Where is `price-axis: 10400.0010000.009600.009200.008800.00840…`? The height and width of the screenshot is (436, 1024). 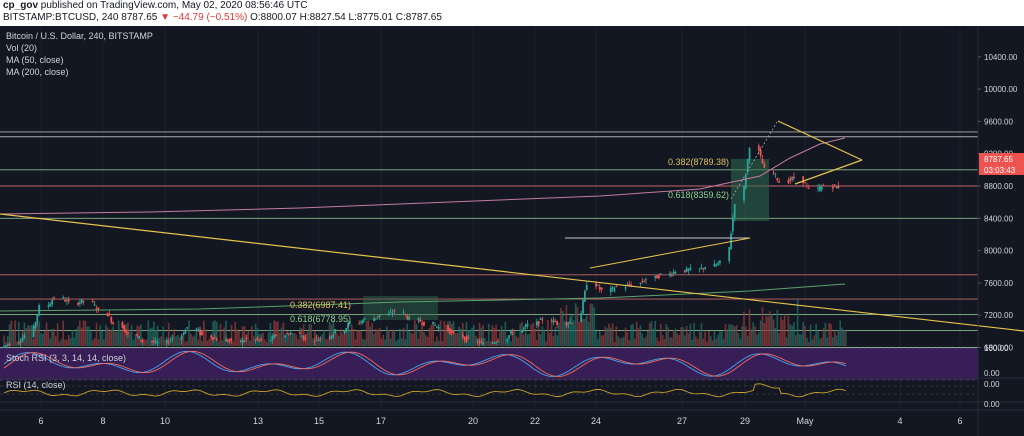 price-axis: 10400.0010000.009600.009200.008800.00840… is located at coordinates (998, 203).